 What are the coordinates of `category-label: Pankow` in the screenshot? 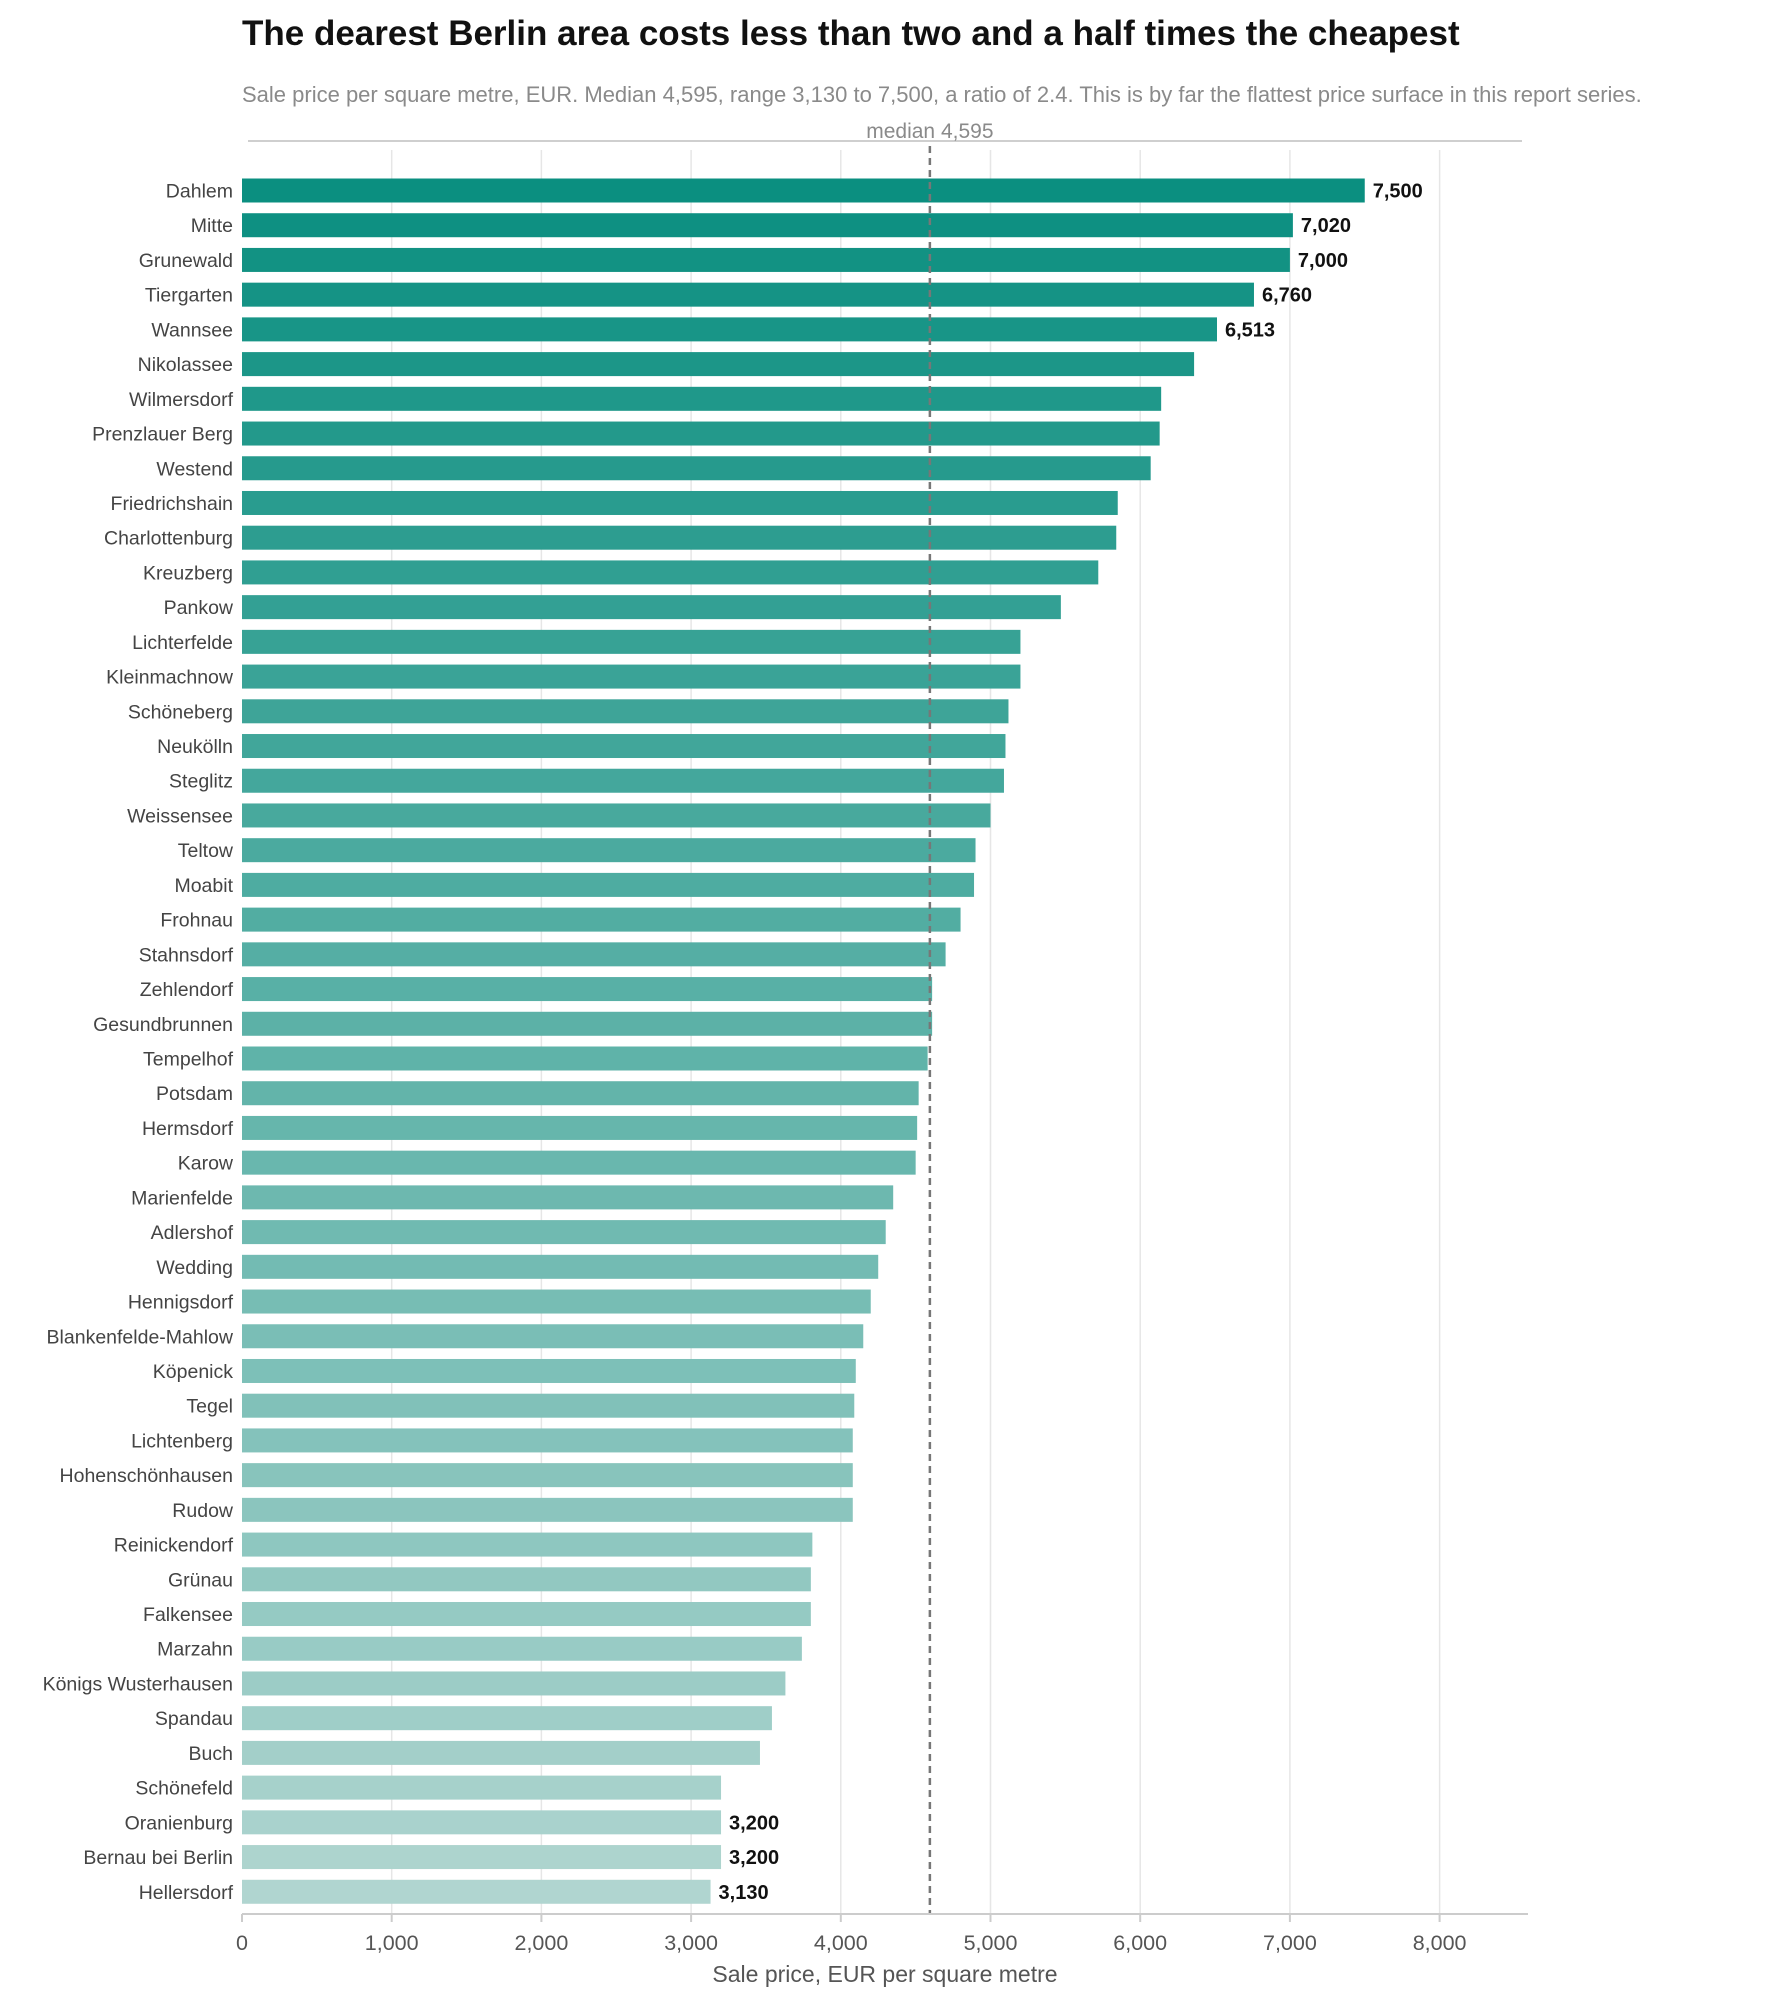 It's located at (199, 608).